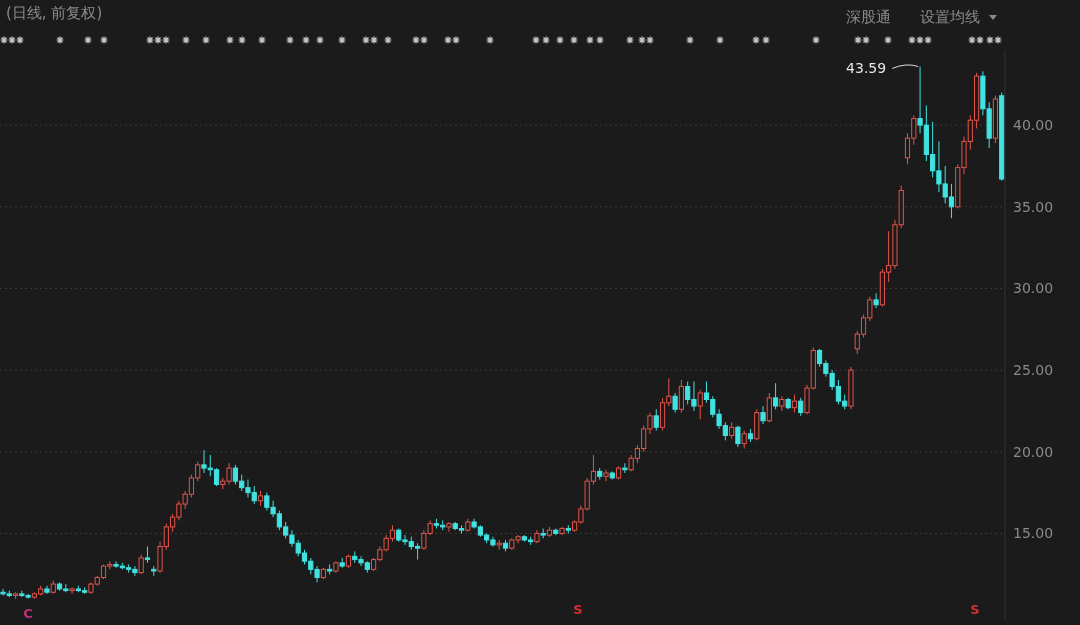 The image size is (1080, 625). Describe the element at coordinates (28, 613) in the screenshot. I see `annotation: C` at that location.